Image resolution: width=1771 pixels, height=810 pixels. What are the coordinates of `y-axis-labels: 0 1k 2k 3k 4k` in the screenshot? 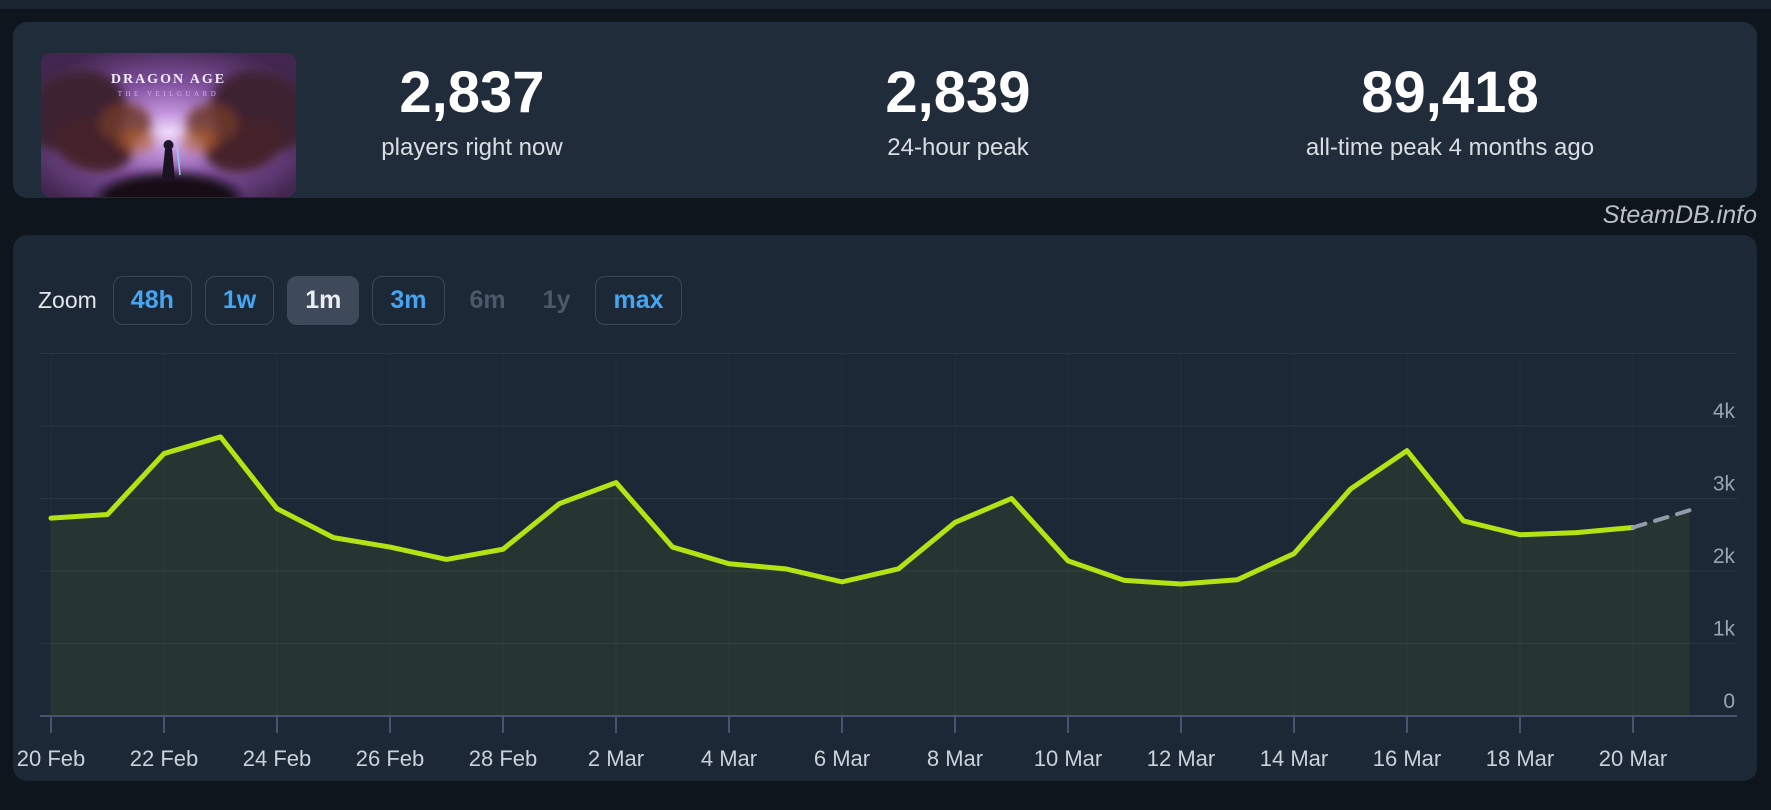 It's located at (1724, 556).